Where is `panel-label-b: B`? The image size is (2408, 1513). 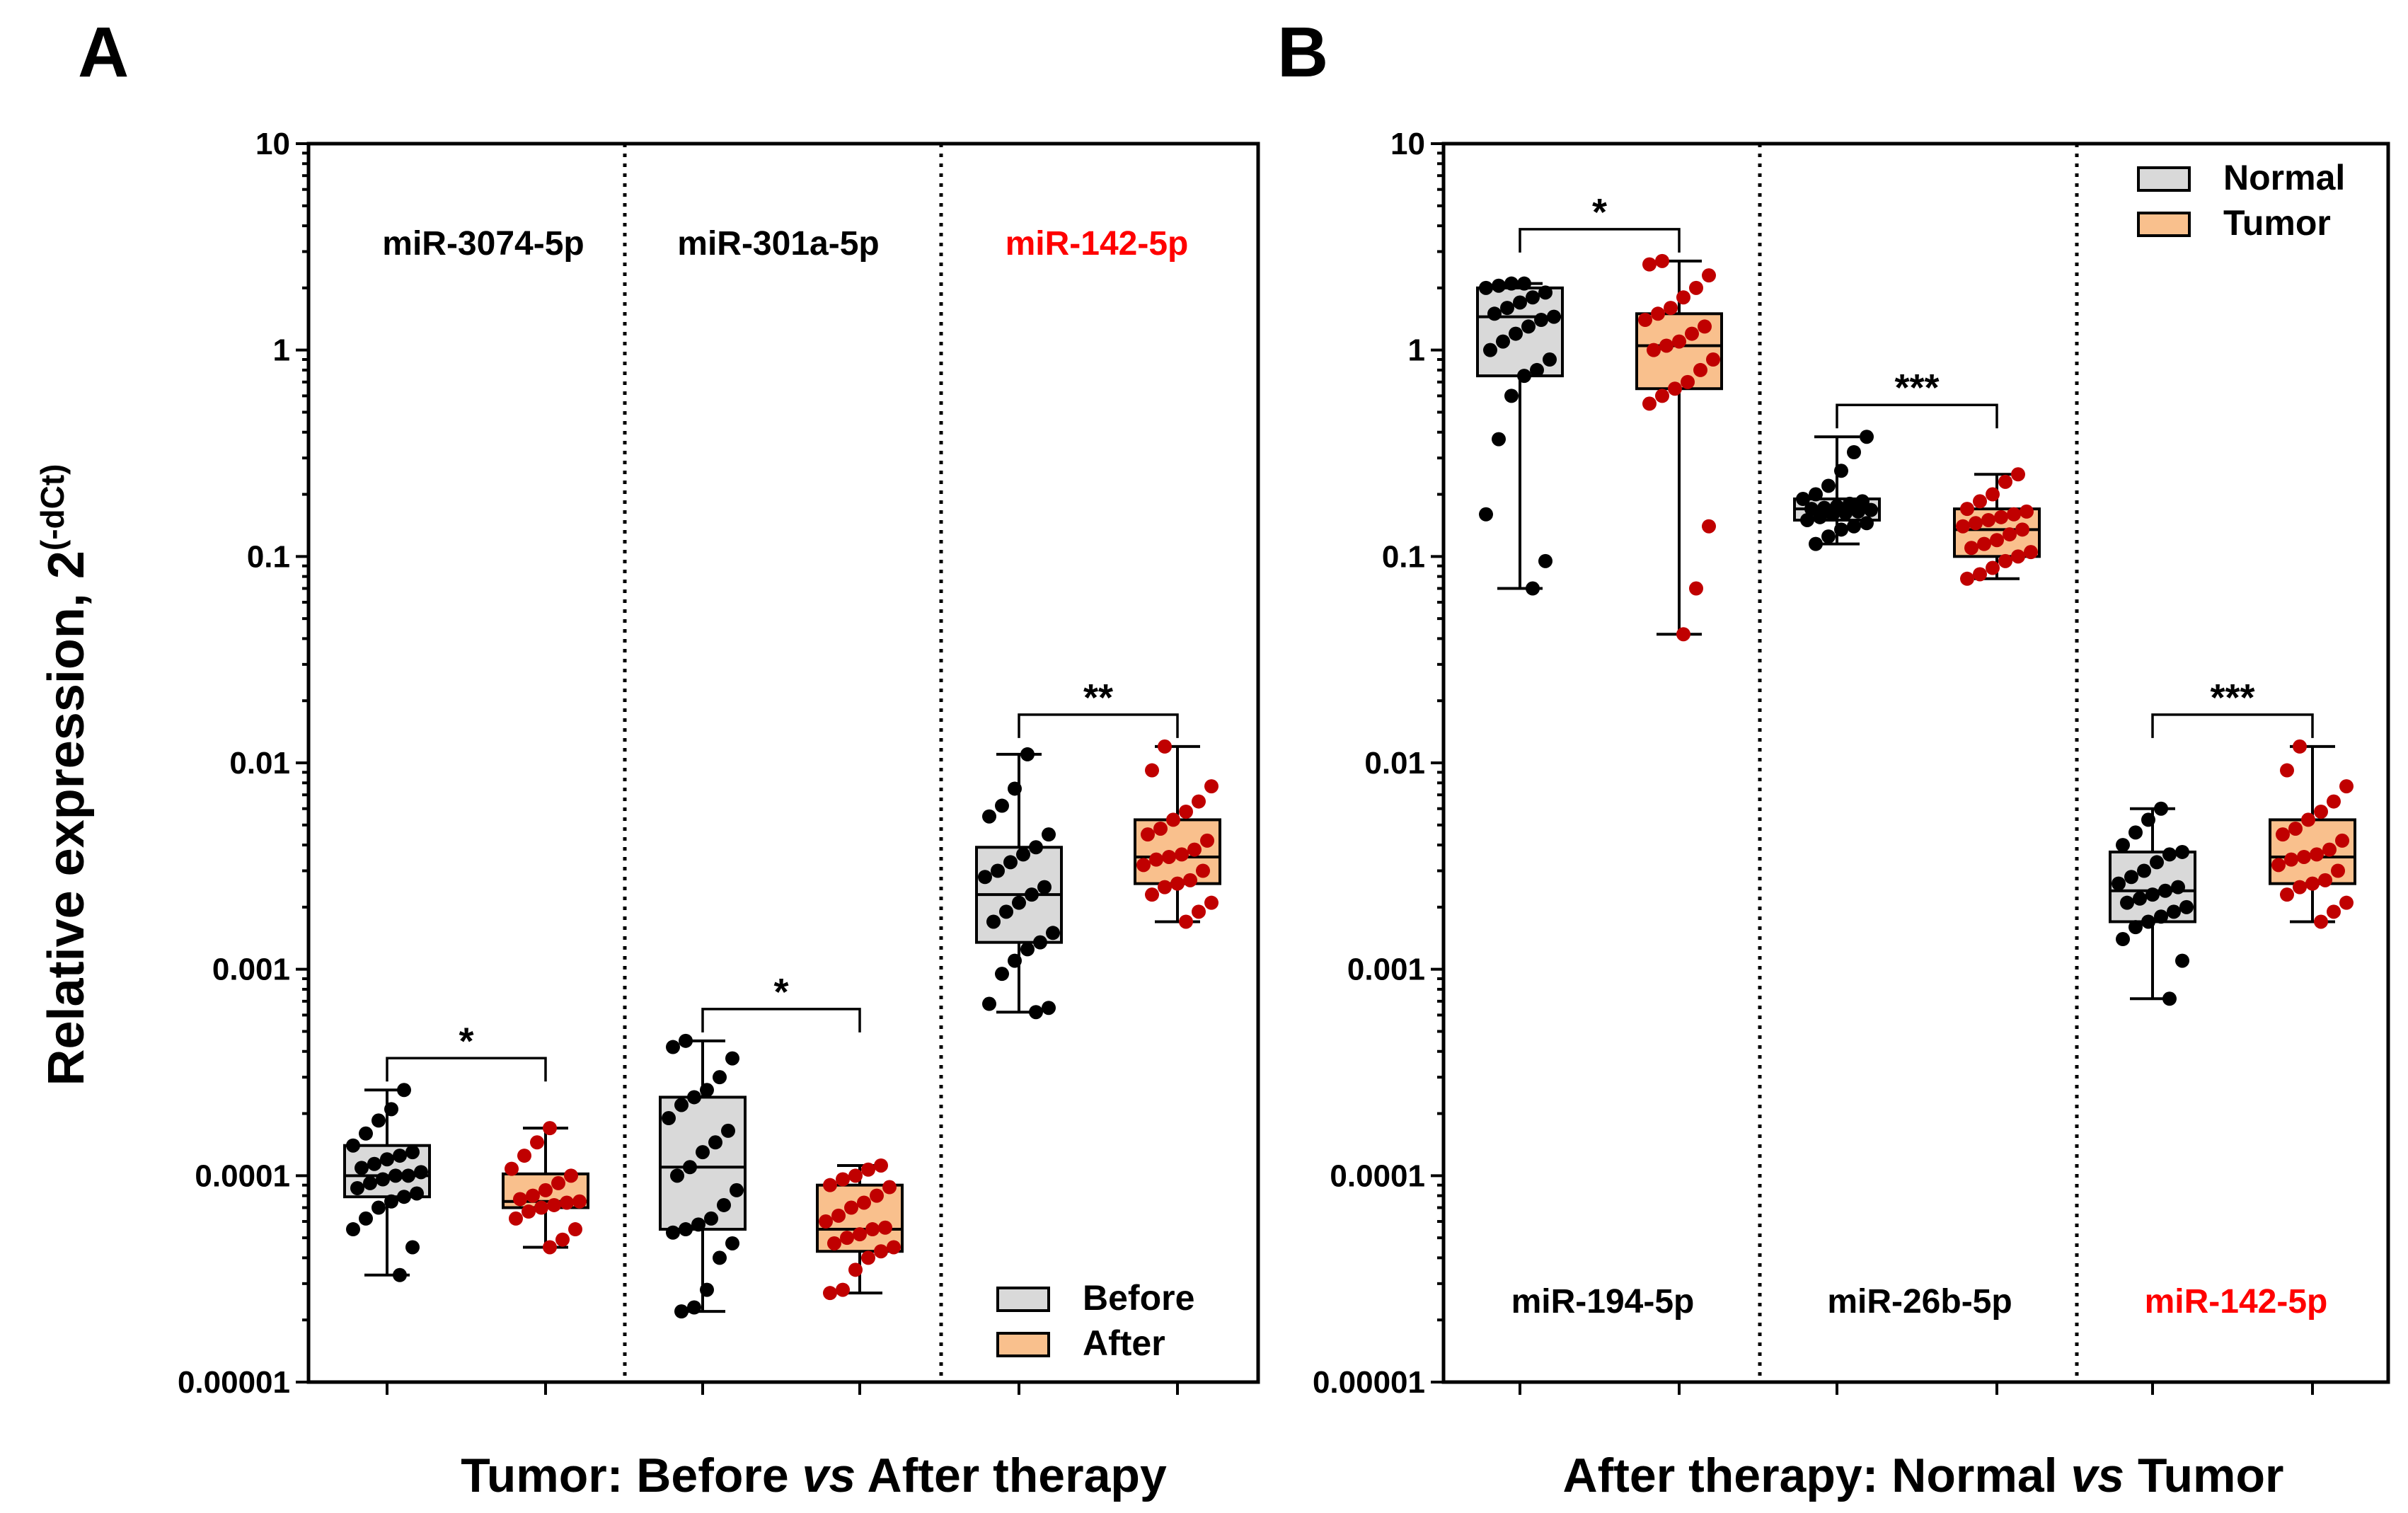
panel-label-b: B is located at coordinates (1302, 53).